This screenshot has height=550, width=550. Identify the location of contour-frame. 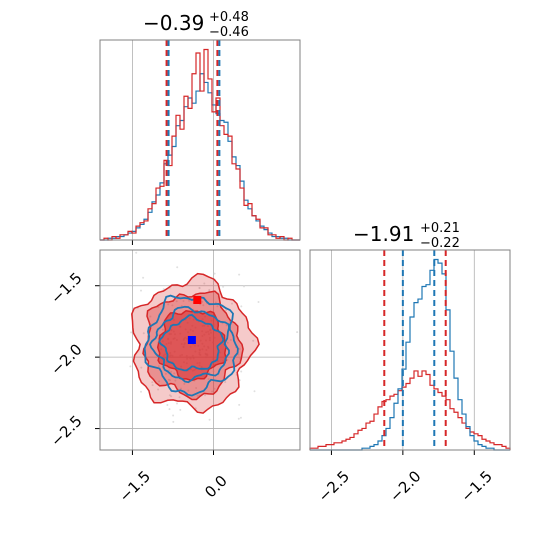
(200, 350).